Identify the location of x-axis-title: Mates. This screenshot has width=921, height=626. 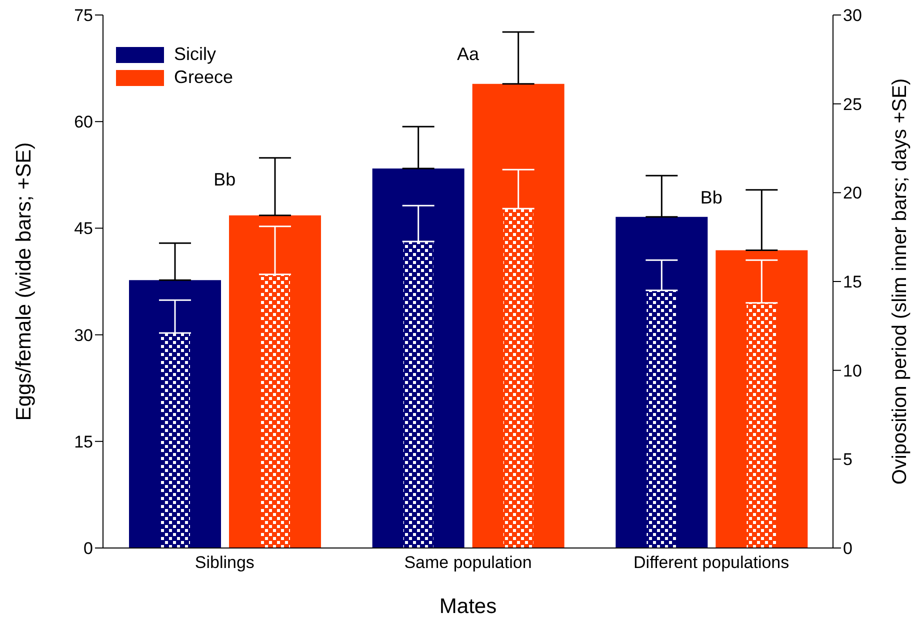
(468, 606).